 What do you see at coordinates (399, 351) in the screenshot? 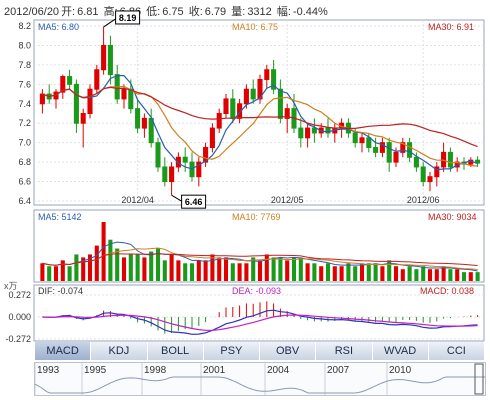
I see `tab-wvad: WVAD` at bounding box center [399, 351].